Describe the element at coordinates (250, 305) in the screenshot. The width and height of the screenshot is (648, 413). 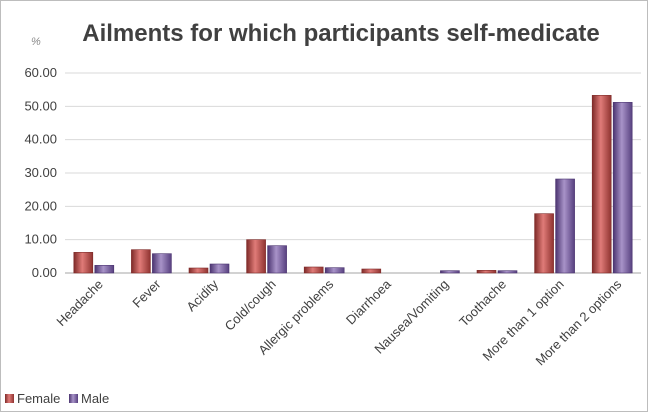
I see `x-tick-label: Cold/cough` at that location.